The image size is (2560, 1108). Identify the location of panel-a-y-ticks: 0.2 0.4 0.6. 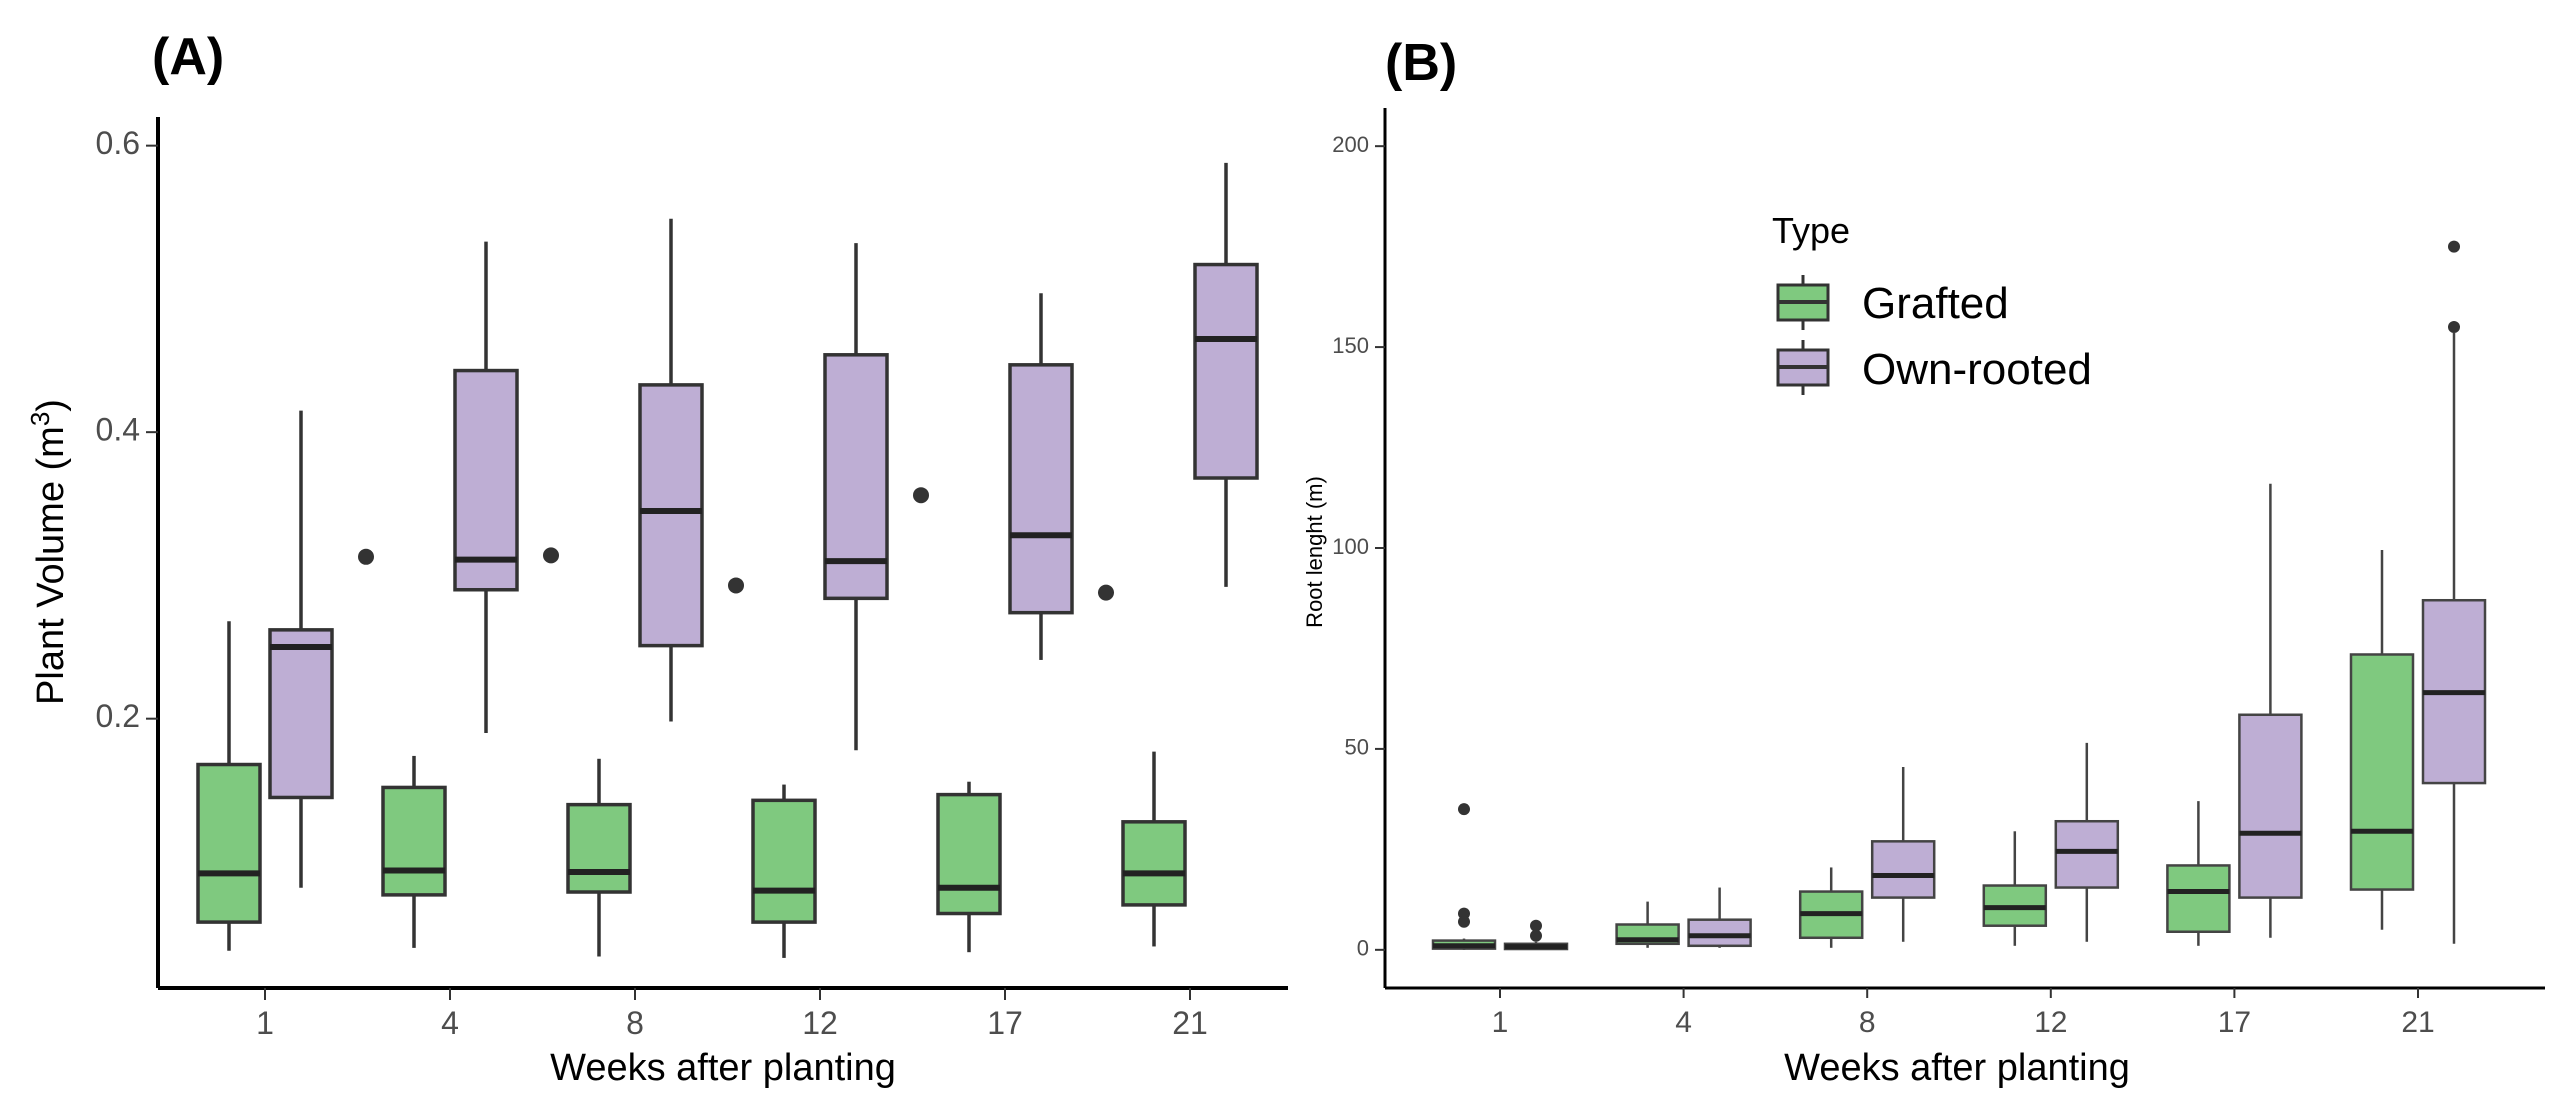
(127, 429).